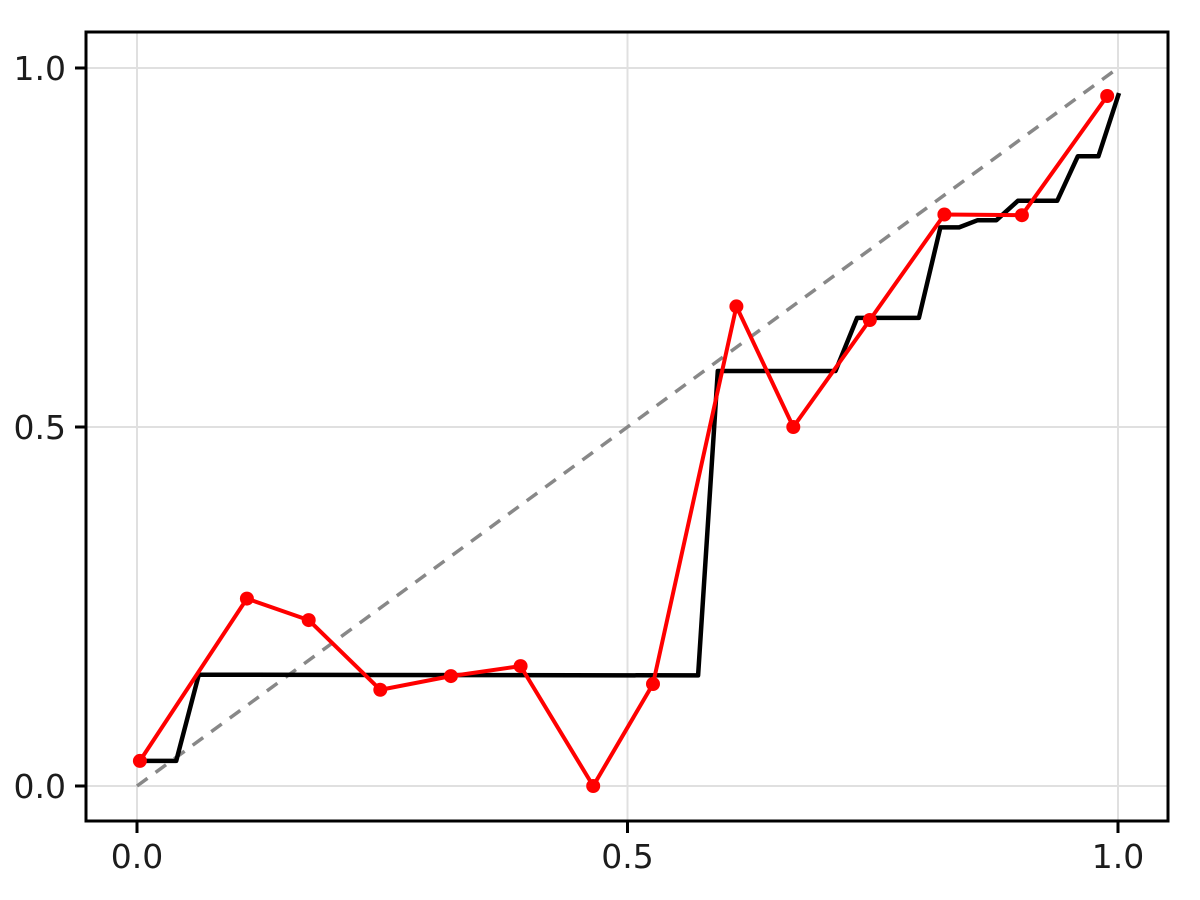  I want to click on x-tick-label-0.0: 0.0, so click(137, 856).